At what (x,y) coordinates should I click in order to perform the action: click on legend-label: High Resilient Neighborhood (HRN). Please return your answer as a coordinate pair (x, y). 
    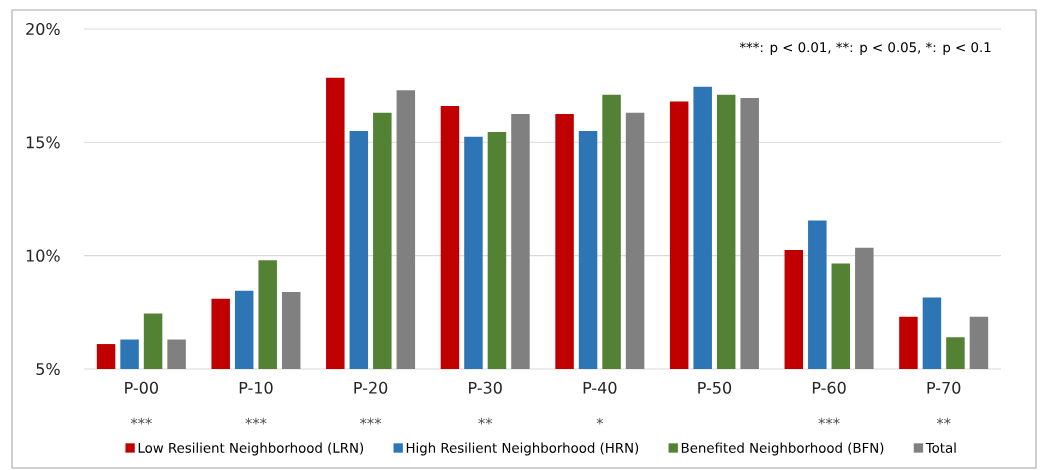
    Looking at the image, I should click on (522, 449).